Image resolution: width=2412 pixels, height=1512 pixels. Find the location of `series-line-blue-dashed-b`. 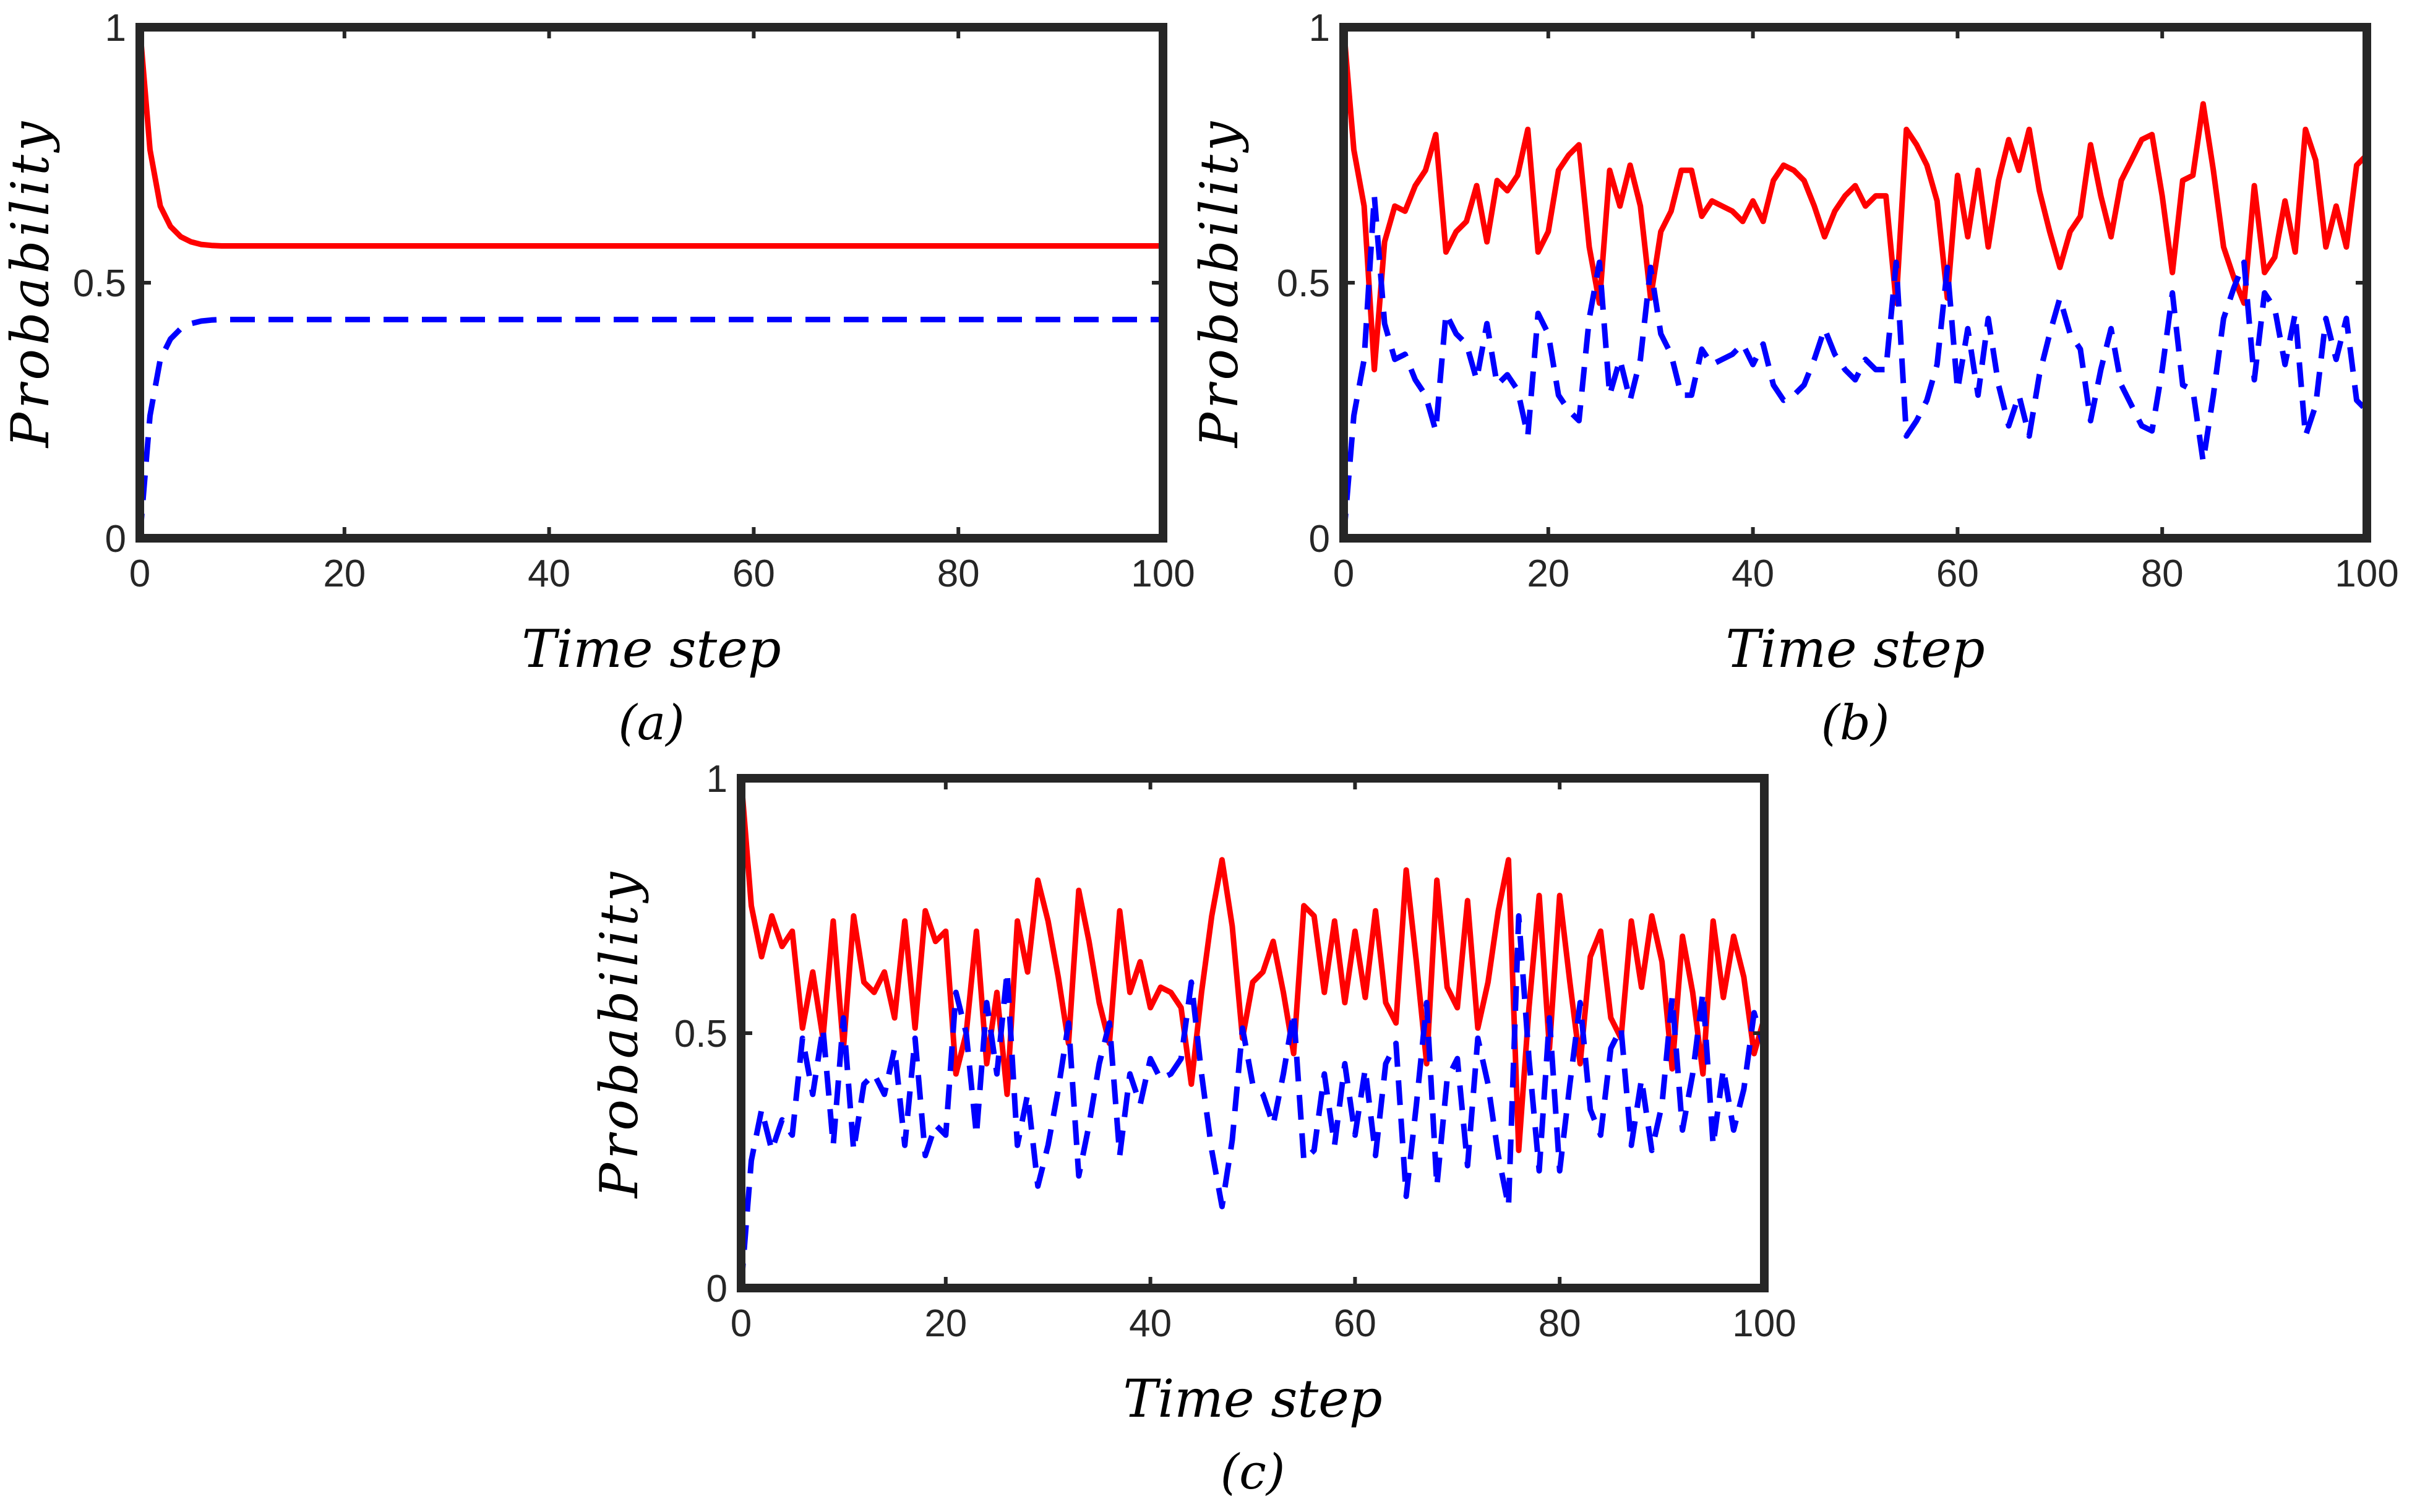

series-line-blue-dashed-b is located at coordinates (1855, 365).